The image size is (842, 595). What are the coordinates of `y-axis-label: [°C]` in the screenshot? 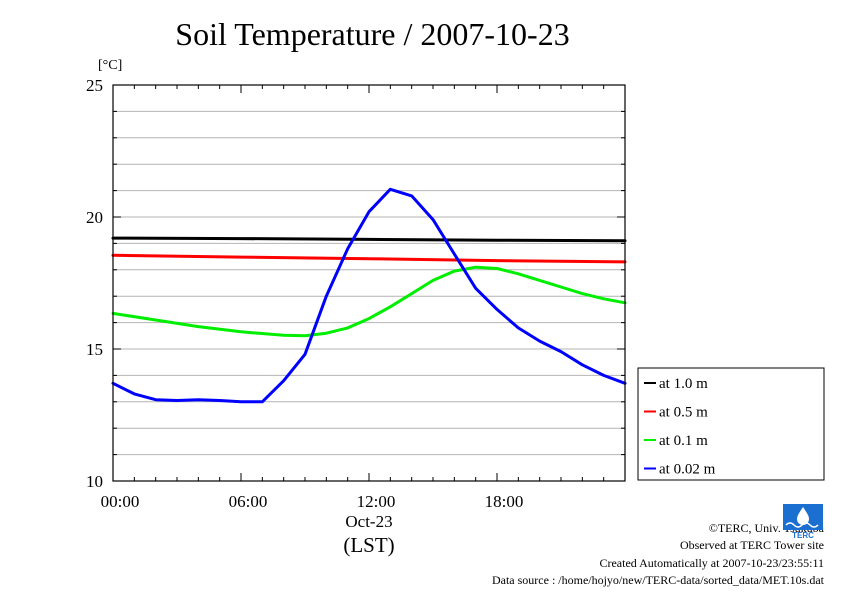 It's located at (110, 65).